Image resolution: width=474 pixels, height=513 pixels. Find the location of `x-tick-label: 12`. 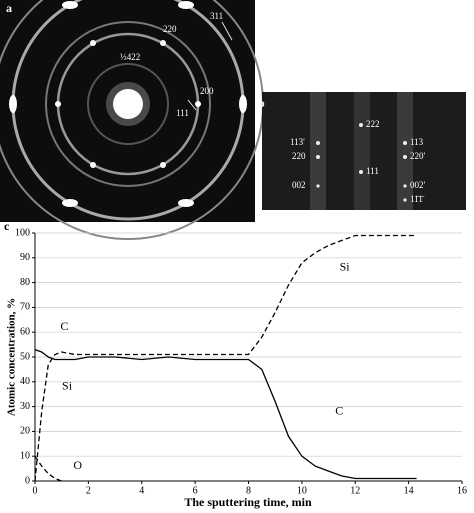

x-tick-label: 12 is located at coordinates (355, 490).